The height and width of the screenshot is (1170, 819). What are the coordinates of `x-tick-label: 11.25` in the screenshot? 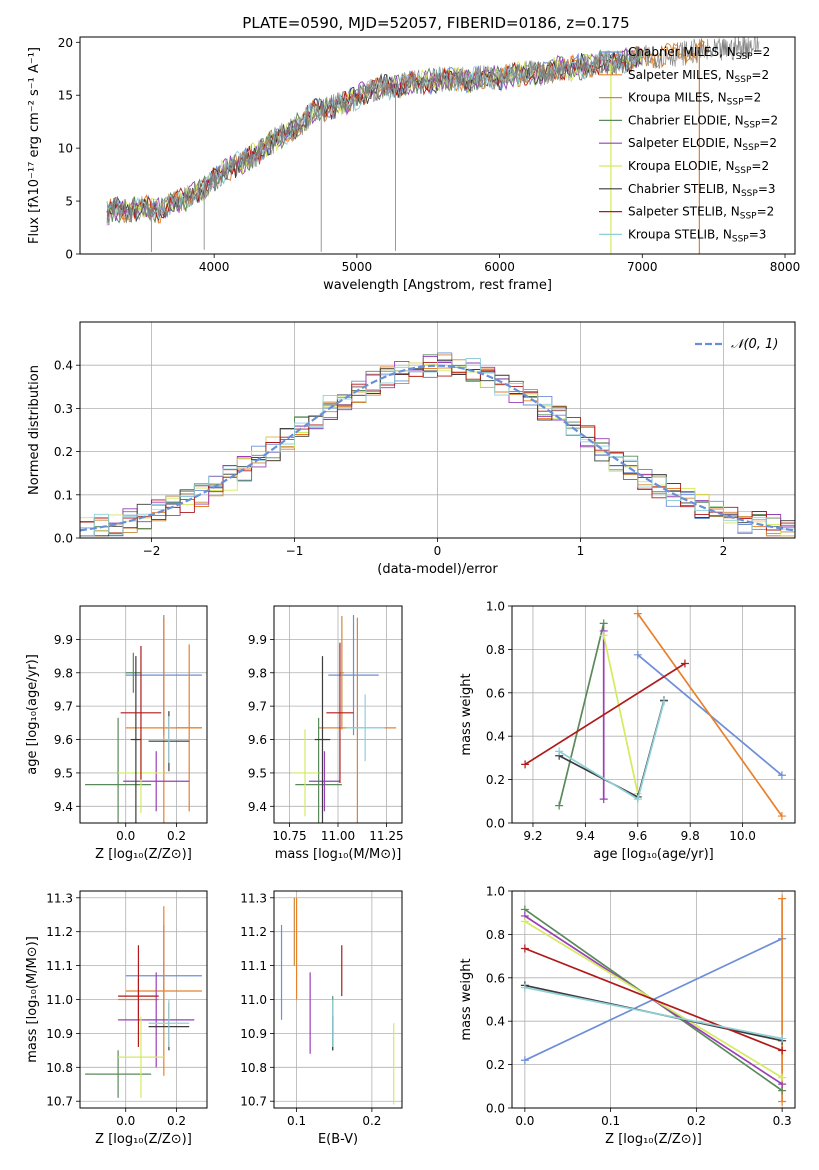 It's located at (386, 836).